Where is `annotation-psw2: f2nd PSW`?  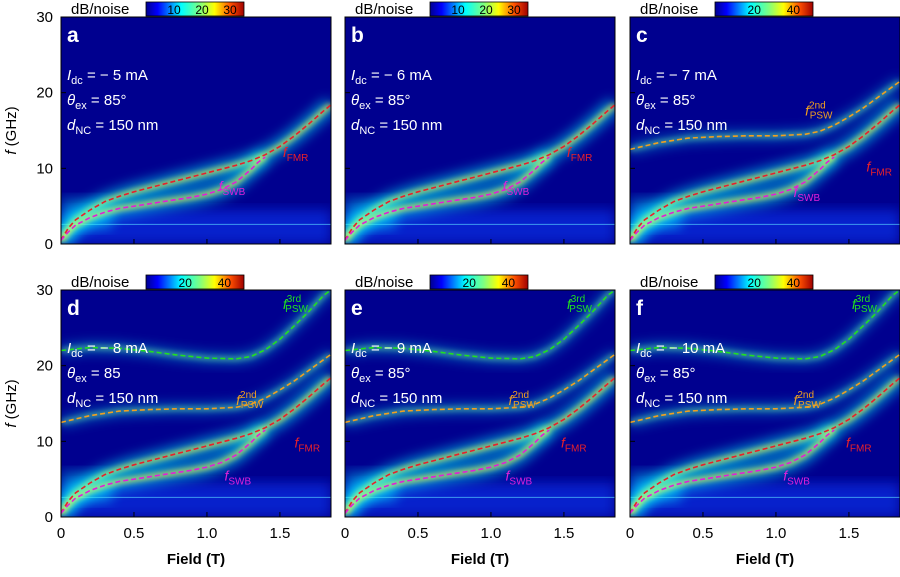 annotation-psw2: f2nd PSW is located at coordinates (250, 400).